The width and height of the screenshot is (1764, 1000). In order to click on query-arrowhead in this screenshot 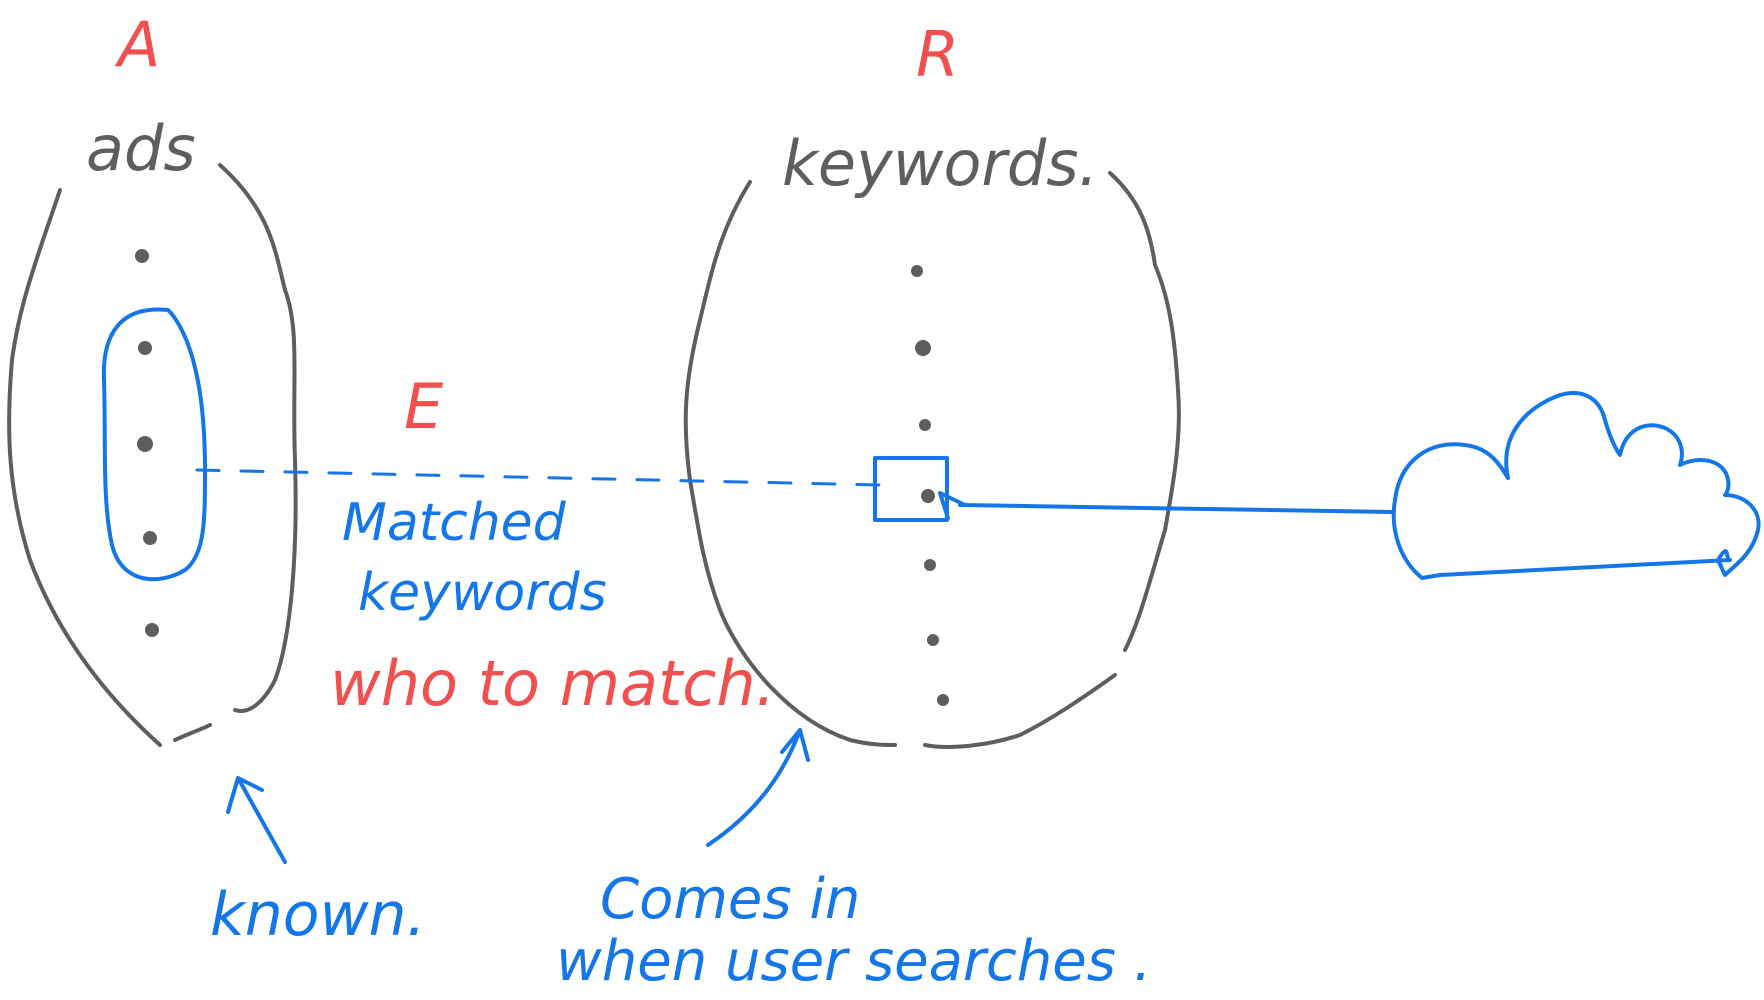, I will do `click(952, 505)`.